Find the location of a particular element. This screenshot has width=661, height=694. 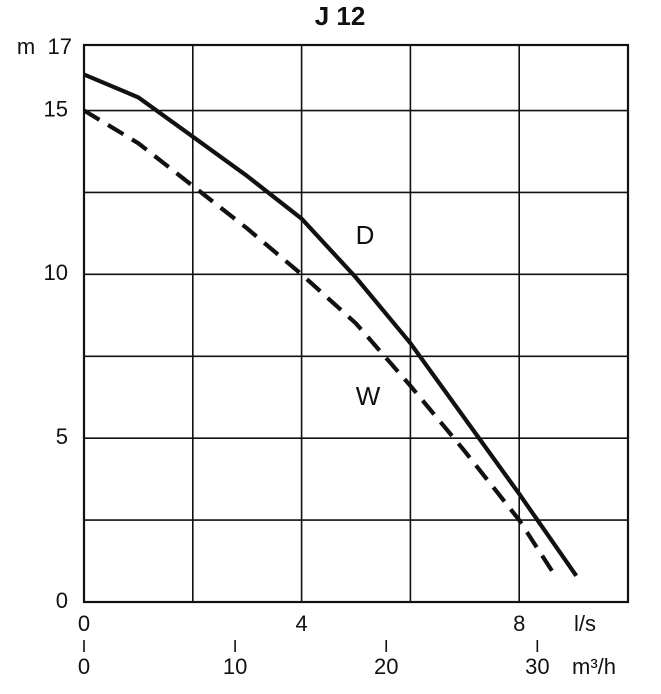

x2-tick-label: 10 is located at coordinates (235, 666).